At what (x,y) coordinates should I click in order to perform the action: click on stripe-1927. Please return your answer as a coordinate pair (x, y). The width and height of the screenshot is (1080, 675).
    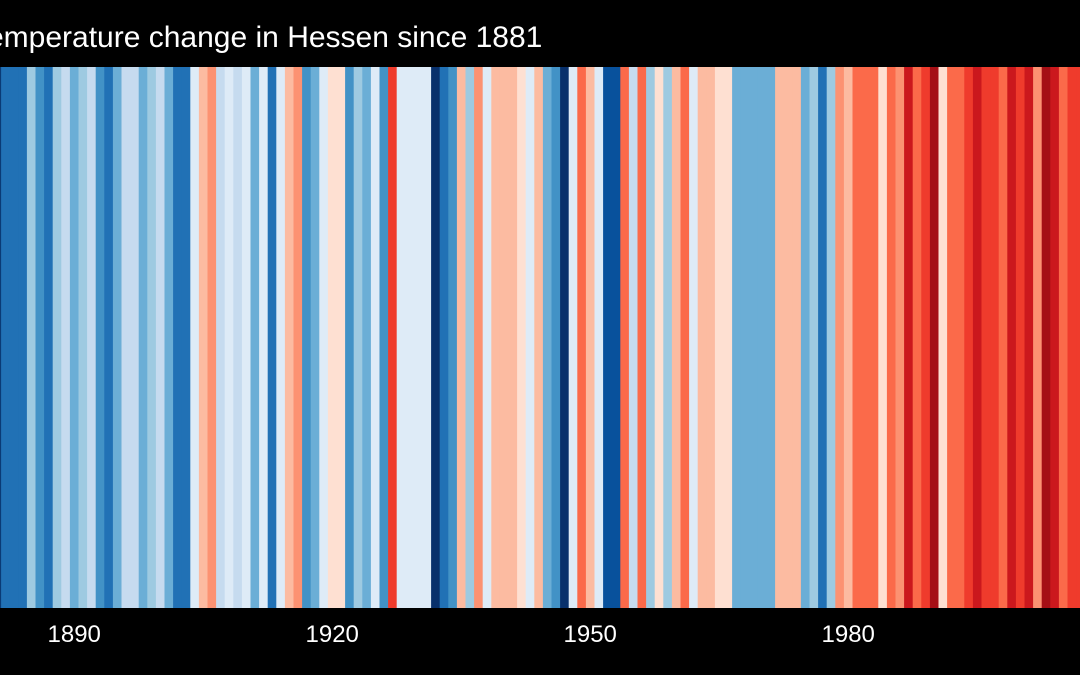
    Looking at the image, I should click on (393, 337).